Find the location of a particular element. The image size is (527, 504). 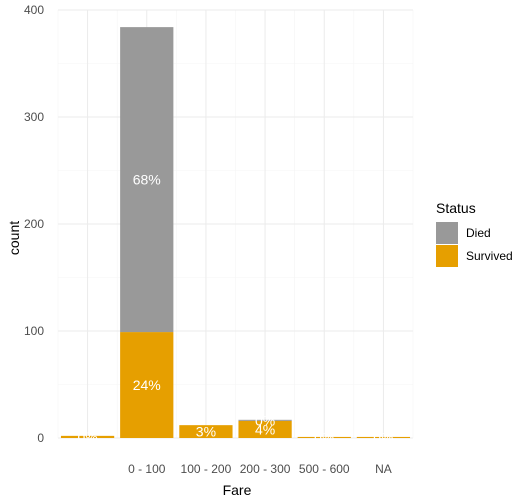

legend: Status Died Survived is located at coordinates (474, 233).